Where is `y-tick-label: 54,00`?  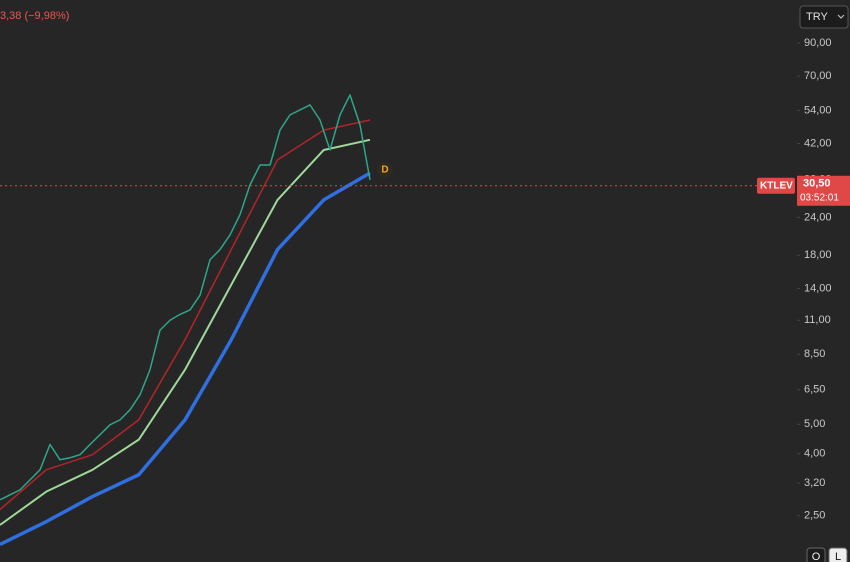 y-tick-label: 54,00 is located at coordinates (818, 110).